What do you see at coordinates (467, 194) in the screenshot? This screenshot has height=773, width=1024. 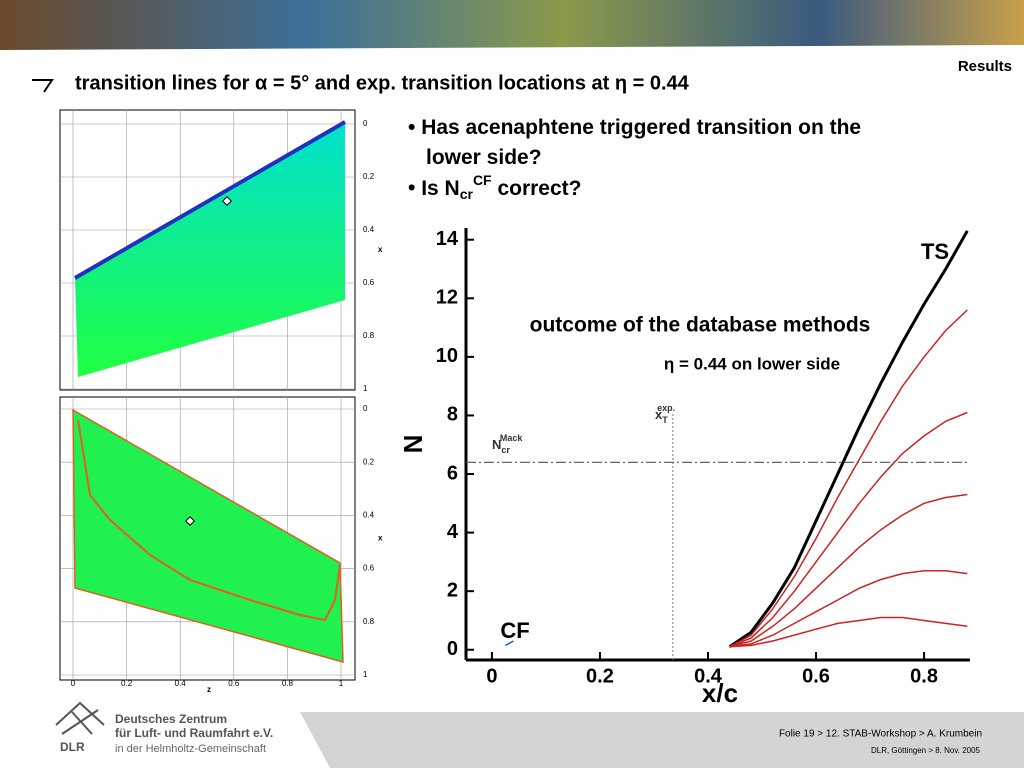 I see `sub: cr` at bounding box center [467, 194].